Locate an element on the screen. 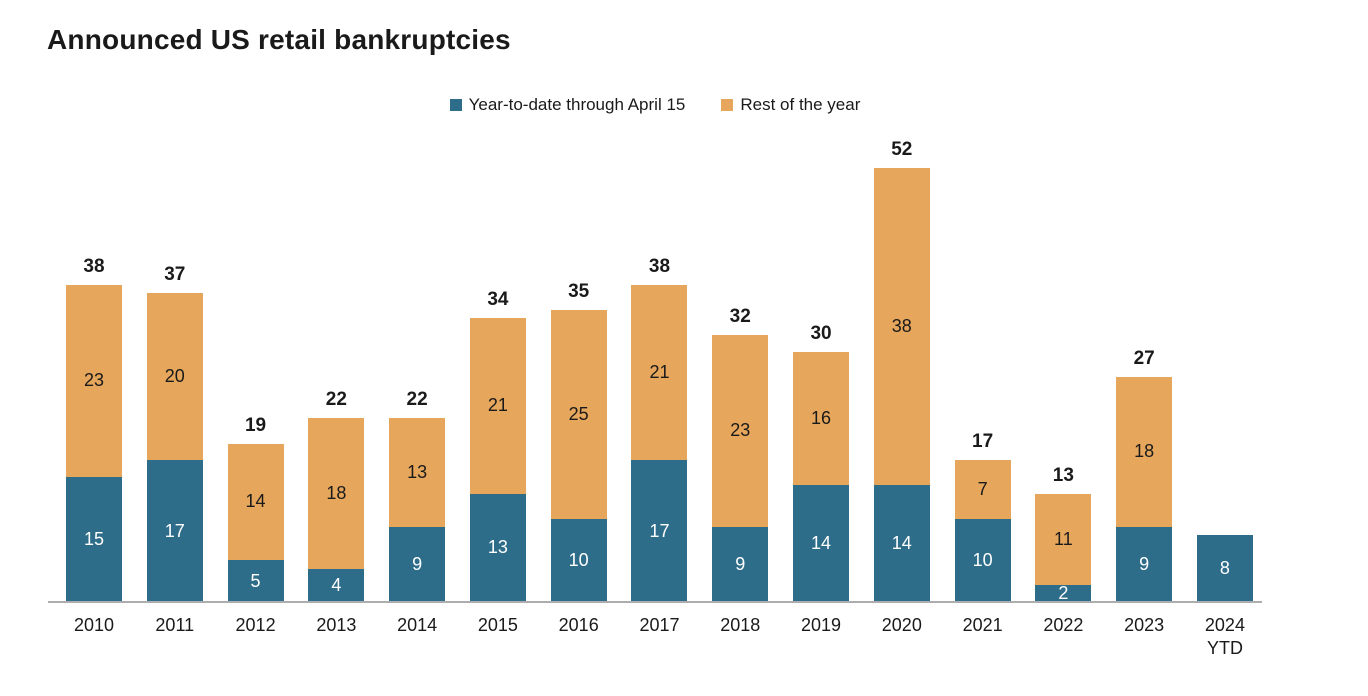 The image size is (1368, 696). bar-value-label: 15 is located at coordinates (94, 538).